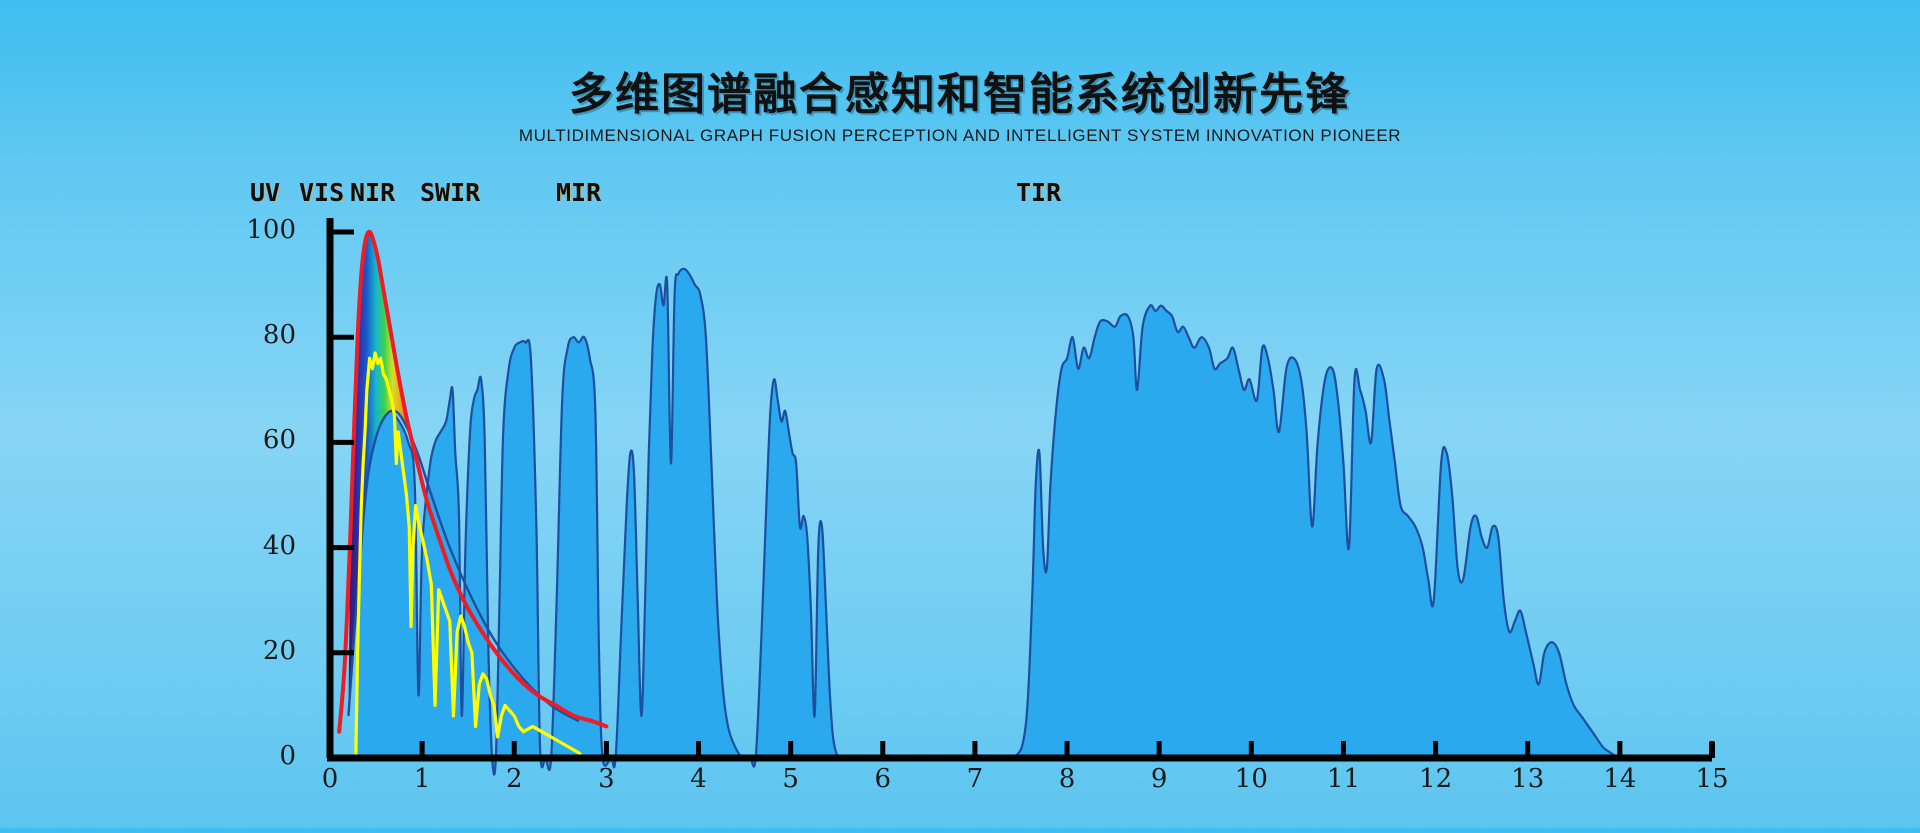 The height and width of the screenshot is (833, 1920). What do you see at coordinates (330, 779) in the screenshot?
I see `x-tick-label-0: 0` at bounding box center [330, 779].